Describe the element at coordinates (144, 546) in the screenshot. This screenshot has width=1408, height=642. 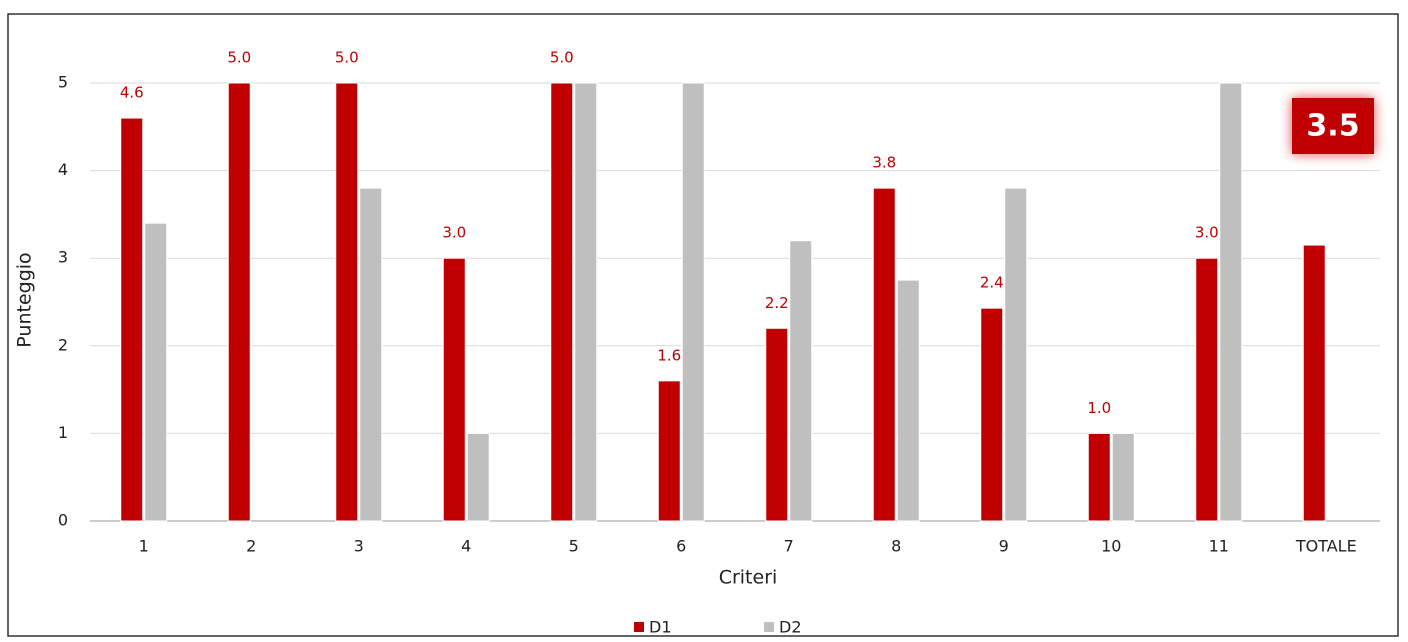
I see `x-tick-label: 1` at that location.